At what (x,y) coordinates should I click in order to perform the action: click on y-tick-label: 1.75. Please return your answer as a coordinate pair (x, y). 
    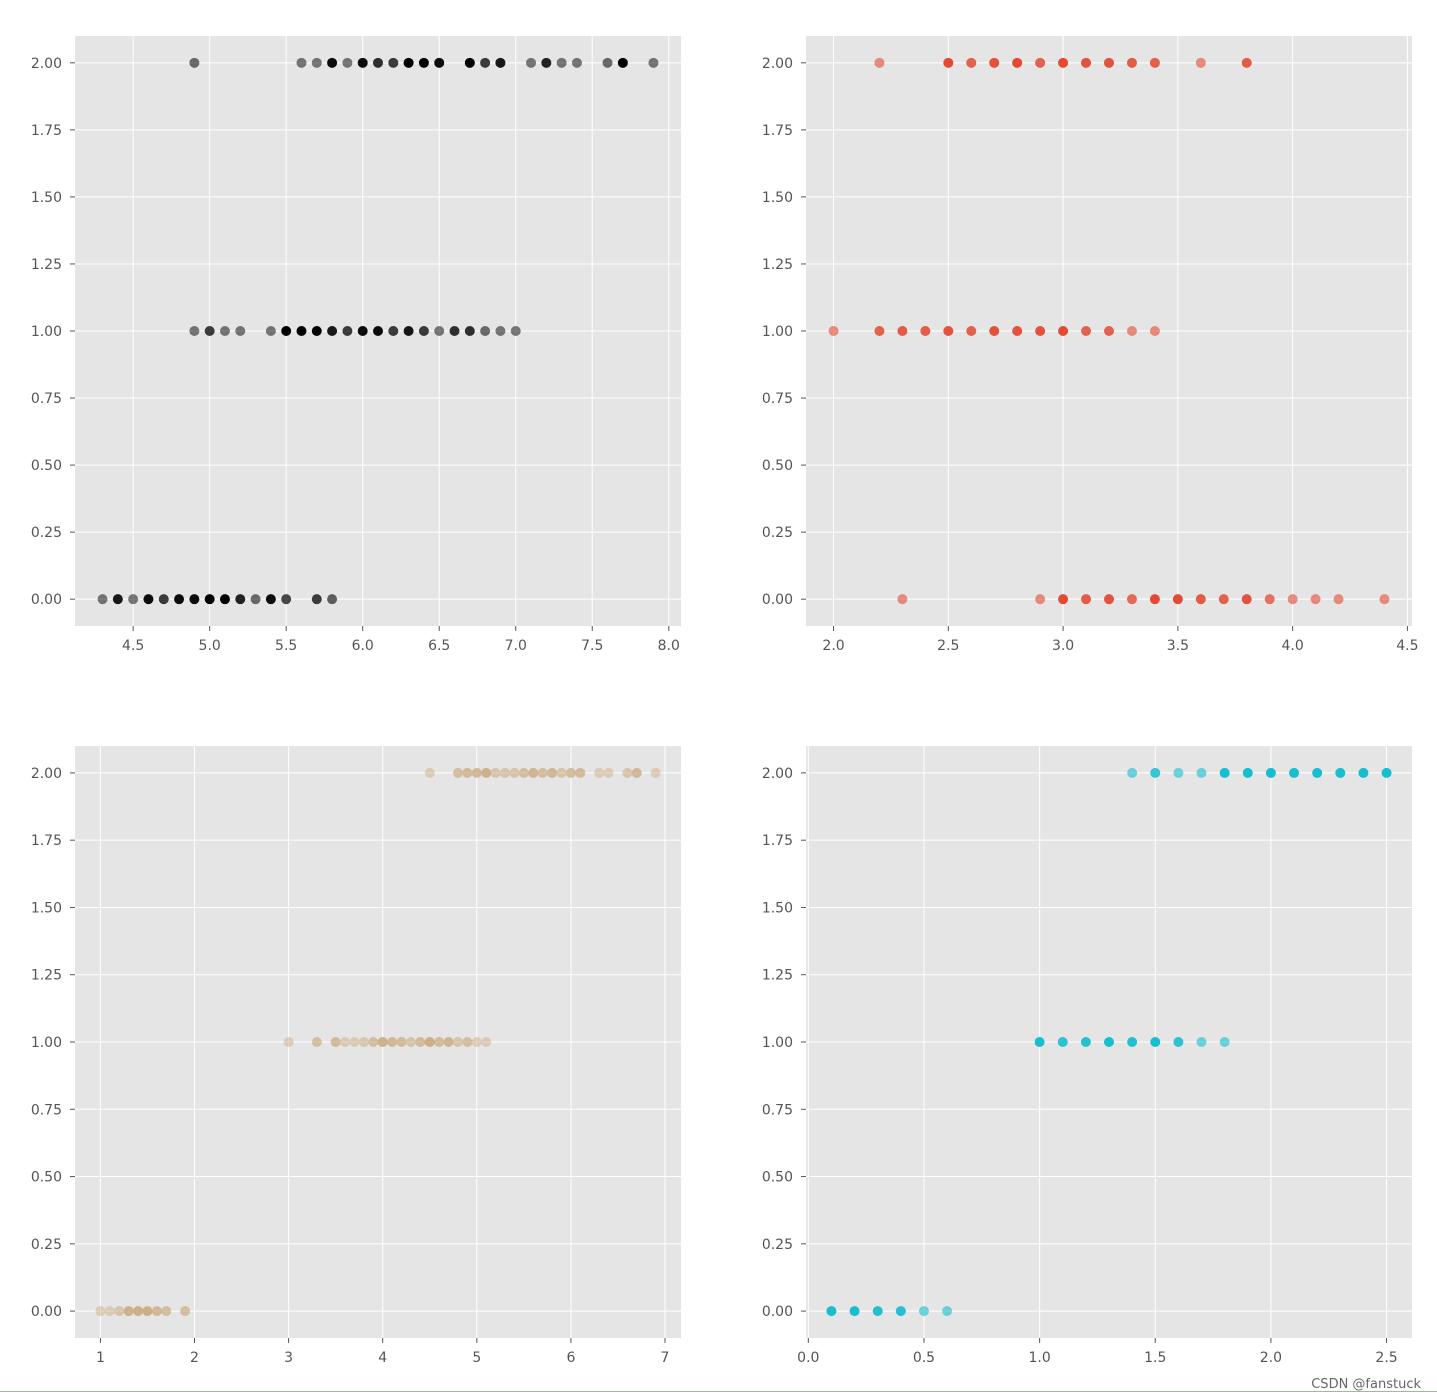
    Looking at the image, I should click on (777, 841).